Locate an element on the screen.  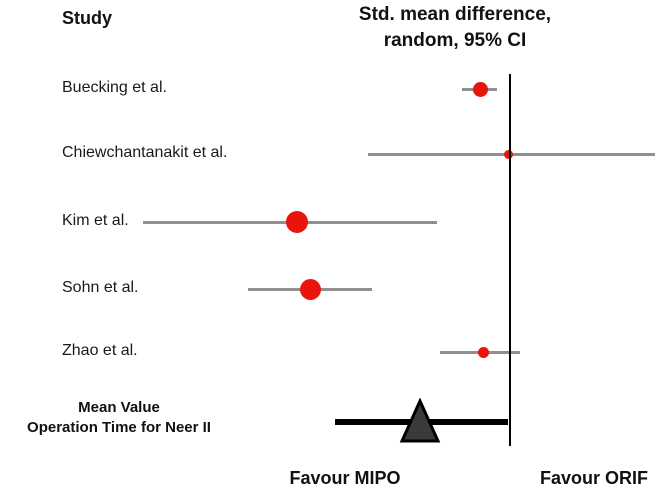
study-column-header: Study is located at coordinates (87, 18).